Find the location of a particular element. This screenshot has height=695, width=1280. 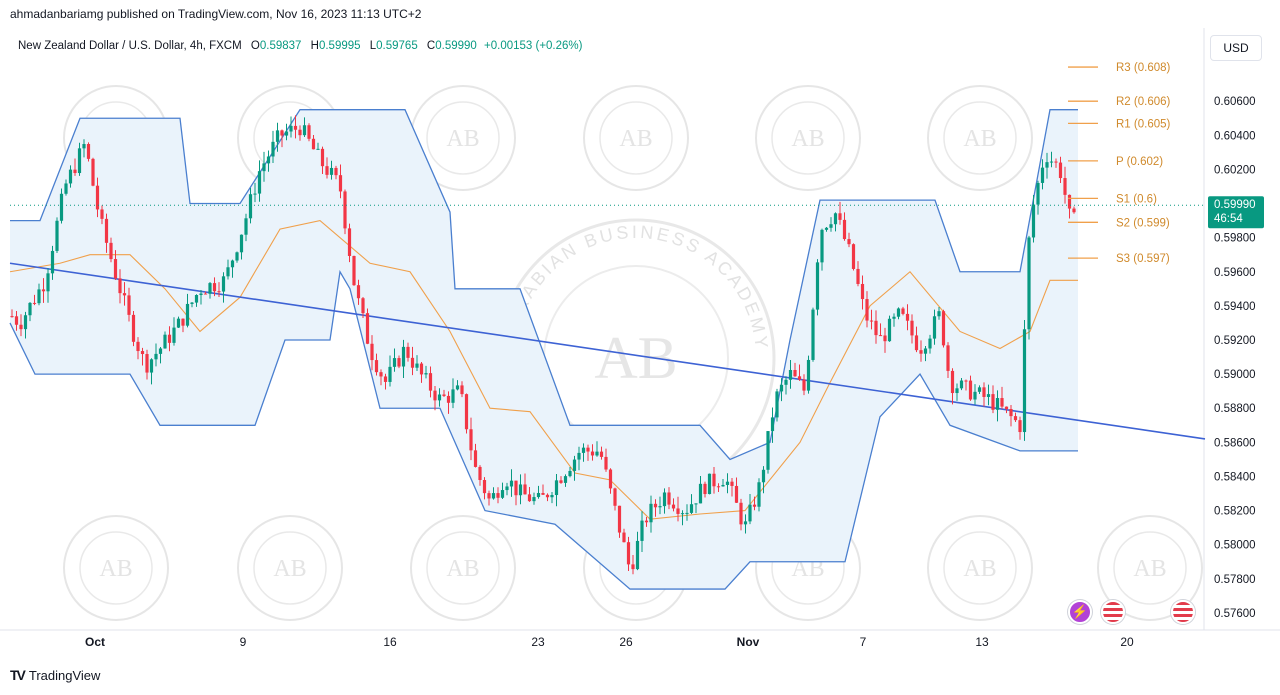

close-value: 0.59990 is located at coordinates (456, 46).